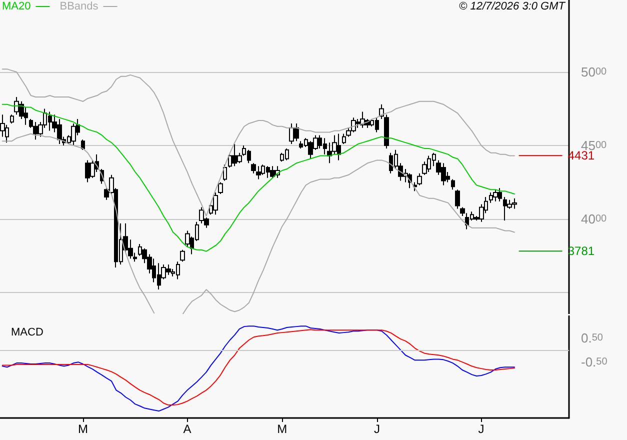  What do you see at coordinates (594, 218) in the screenshot?
I see `y-tick-label: 4000` at bounding box center [594, 218].